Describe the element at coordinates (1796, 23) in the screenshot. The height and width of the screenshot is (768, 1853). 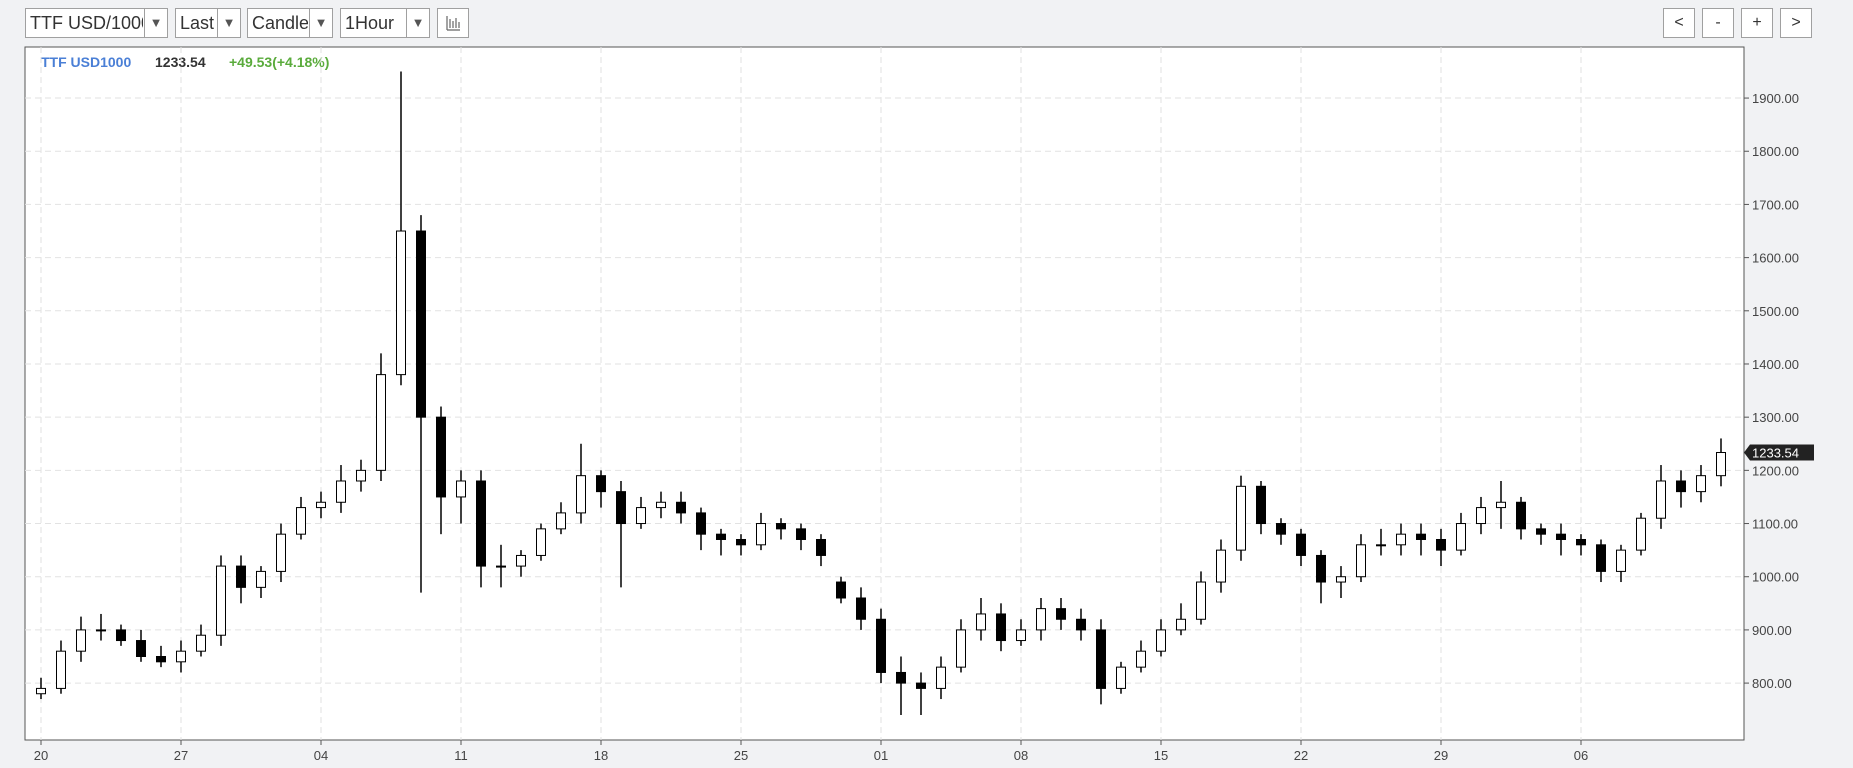
I see `nav-button: >` at that location.